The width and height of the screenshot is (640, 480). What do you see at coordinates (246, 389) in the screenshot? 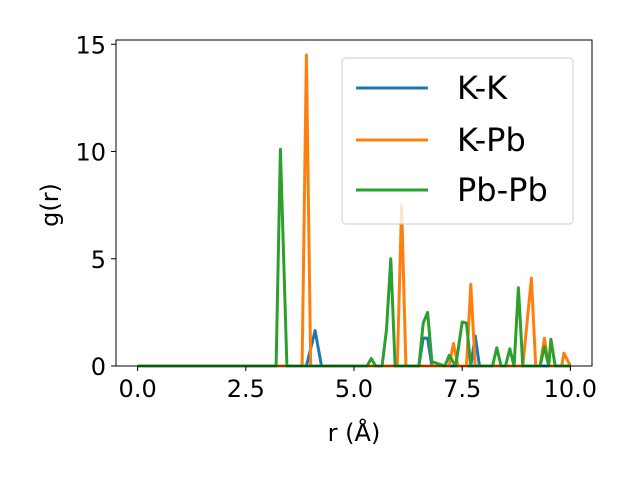
I see `x-tick-label: 2.5` at bounding box center [246, 389].